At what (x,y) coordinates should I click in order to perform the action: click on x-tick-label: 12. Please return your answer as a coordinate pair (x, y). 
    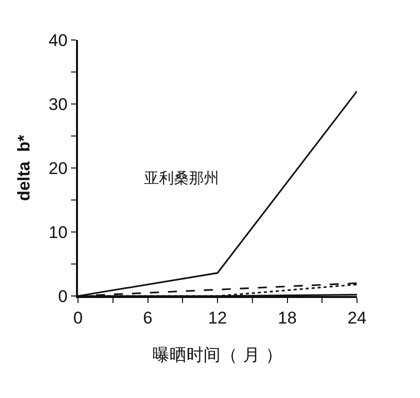
    Looking at the image, I should click on (217, 318).